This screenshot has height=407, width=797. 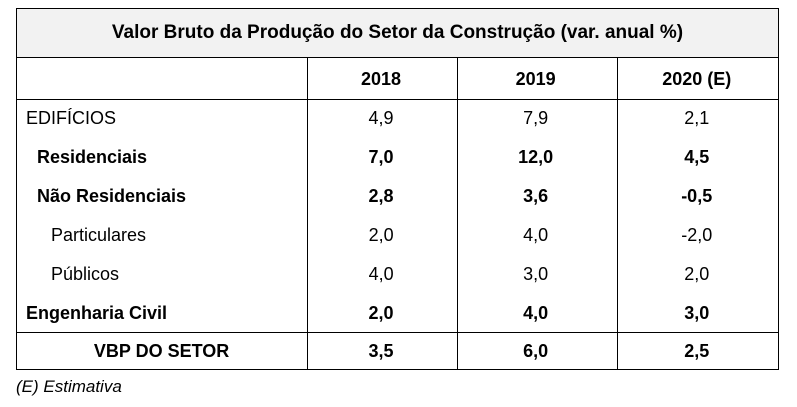 I want to click on header-2018: 2018, so click(x=381, y=78).